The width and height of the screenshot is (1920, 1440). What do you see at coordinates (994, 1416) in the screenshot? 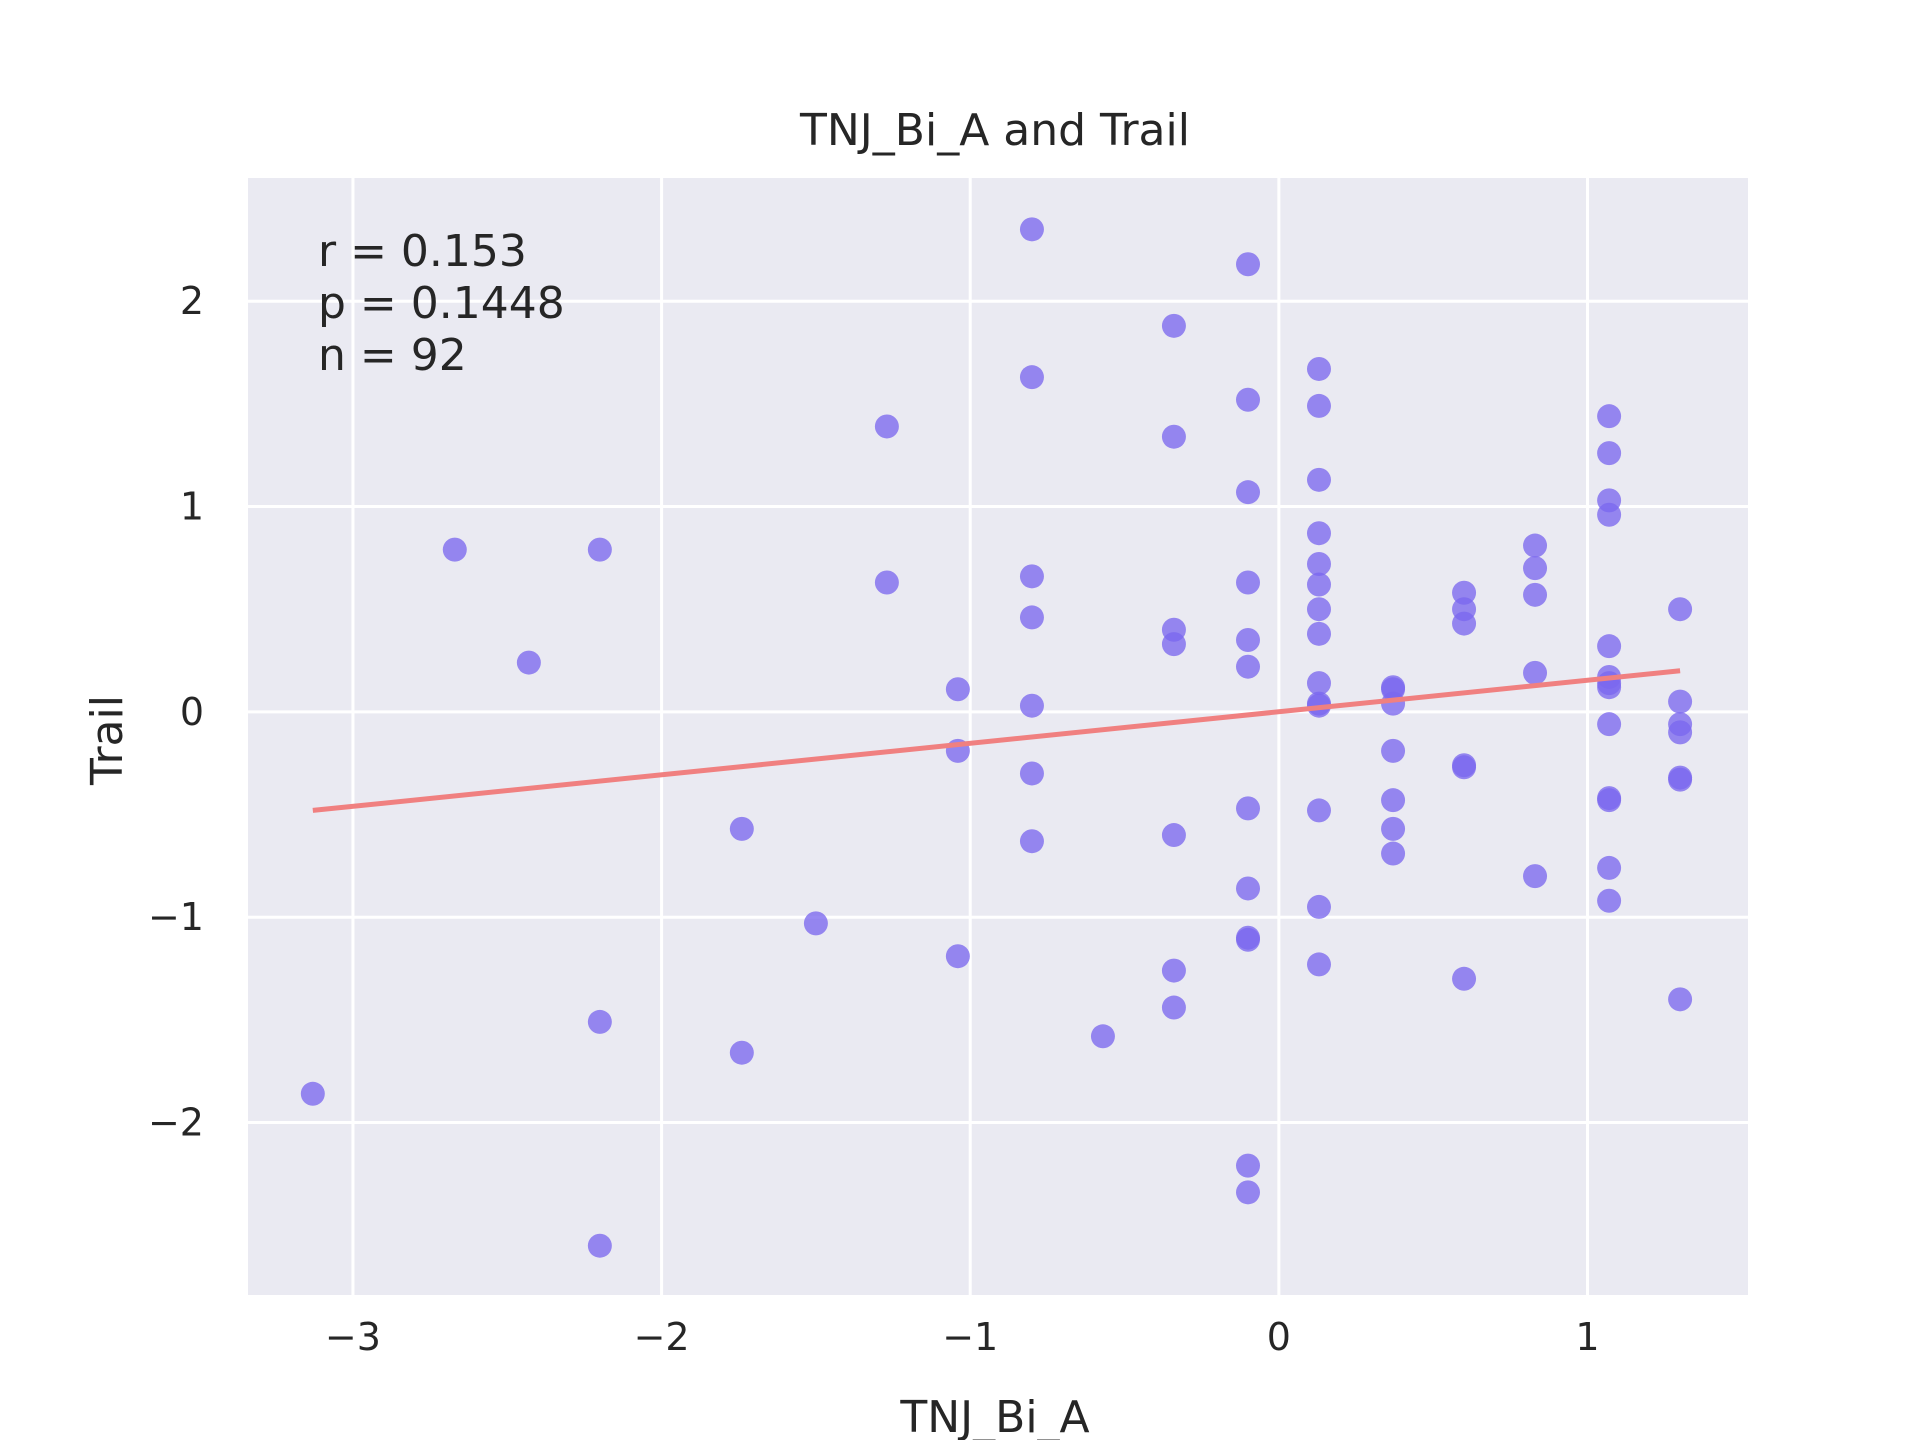
I see `x-axis-label: TNJ_Bi_A` at bounding box center [994, 1416].